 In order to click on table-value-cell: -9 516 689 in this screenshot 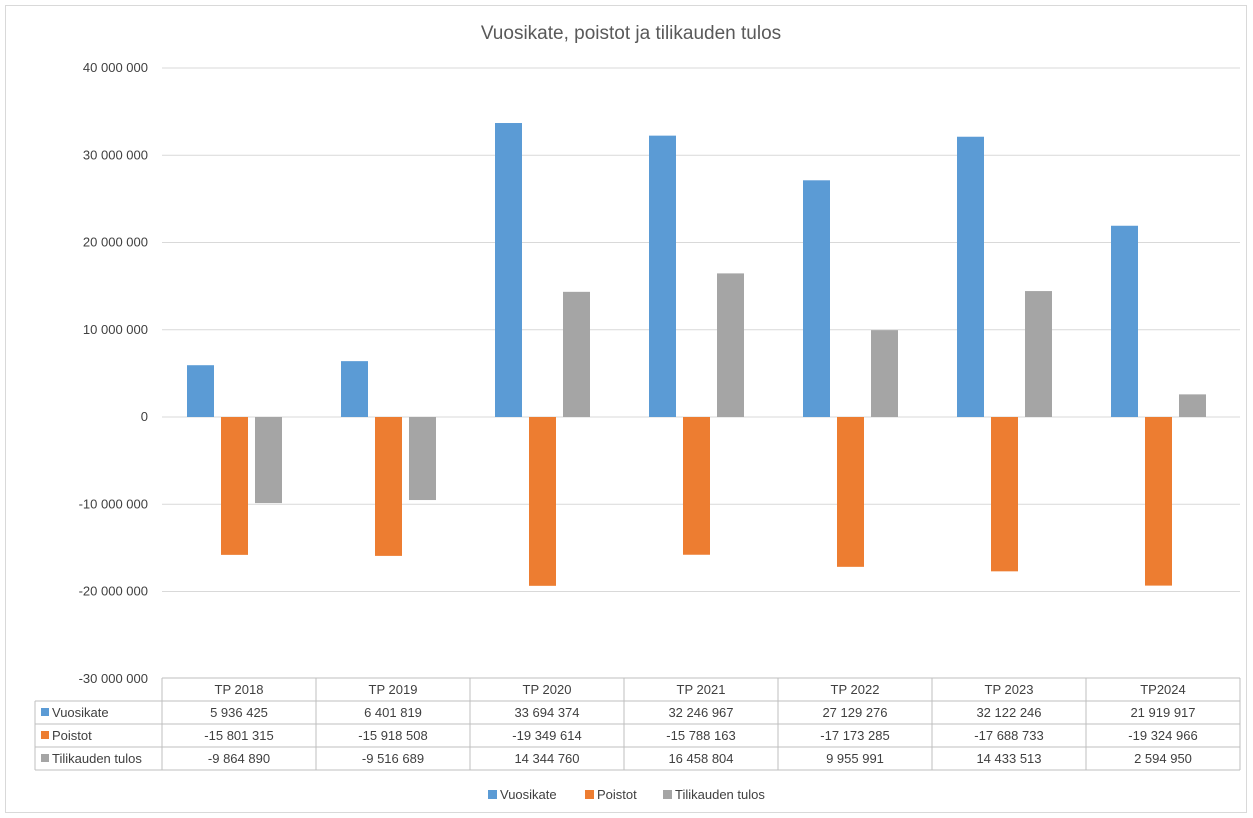, I will do `click(393, 758)`.